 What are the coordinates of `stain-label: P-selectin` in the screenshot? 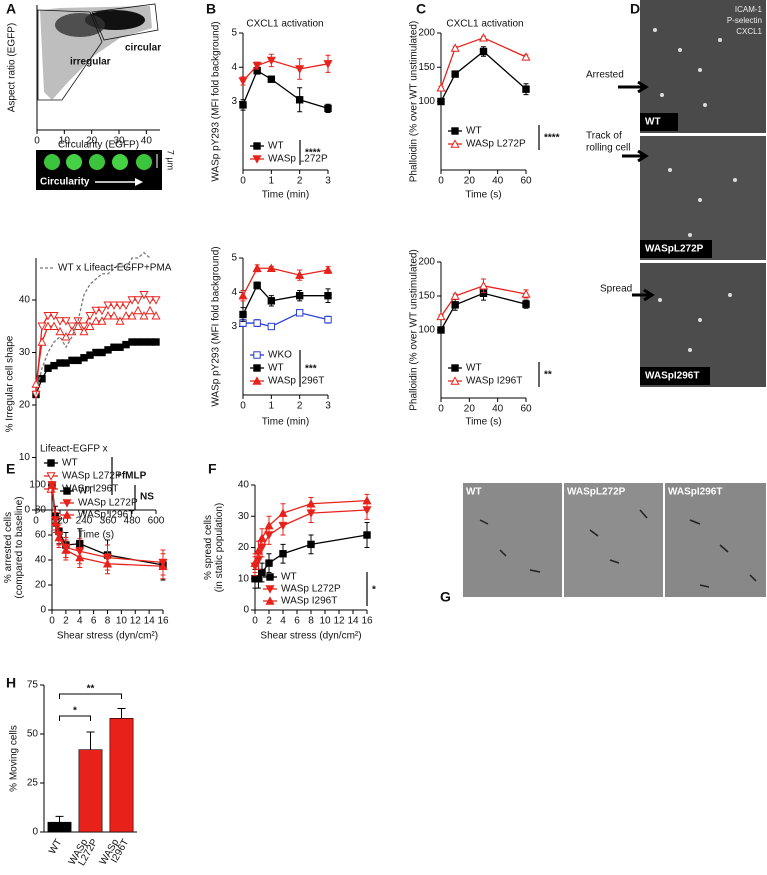 It's located at (744, 20).